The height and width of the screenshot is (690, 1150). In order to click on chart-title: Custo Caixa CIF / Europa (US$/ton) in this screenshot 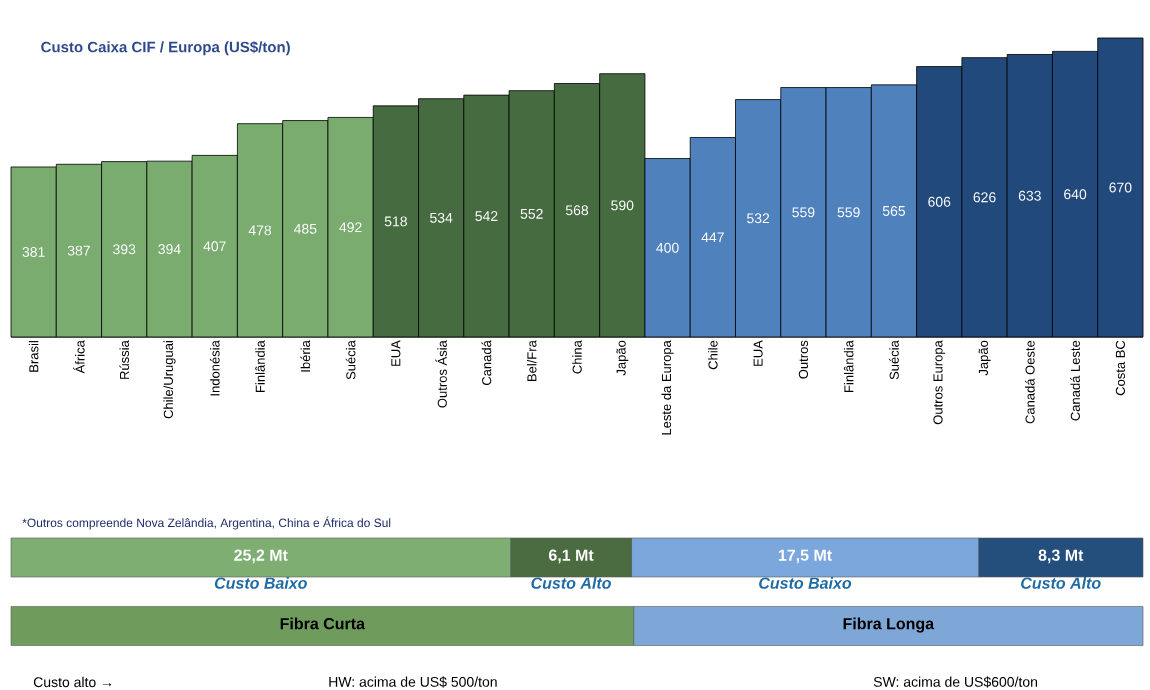, I will do `click(165, 48)`.